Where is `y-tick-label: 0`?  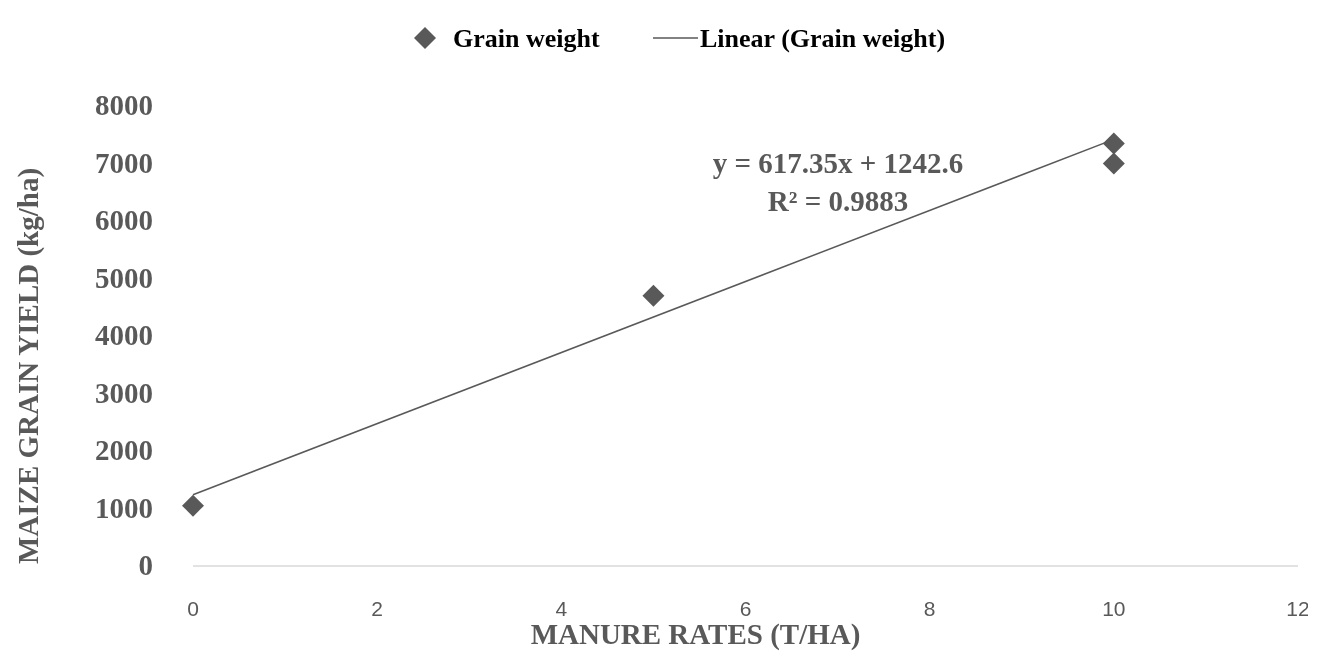 y-tick-label: 0 is located at coordinates (145, 565).